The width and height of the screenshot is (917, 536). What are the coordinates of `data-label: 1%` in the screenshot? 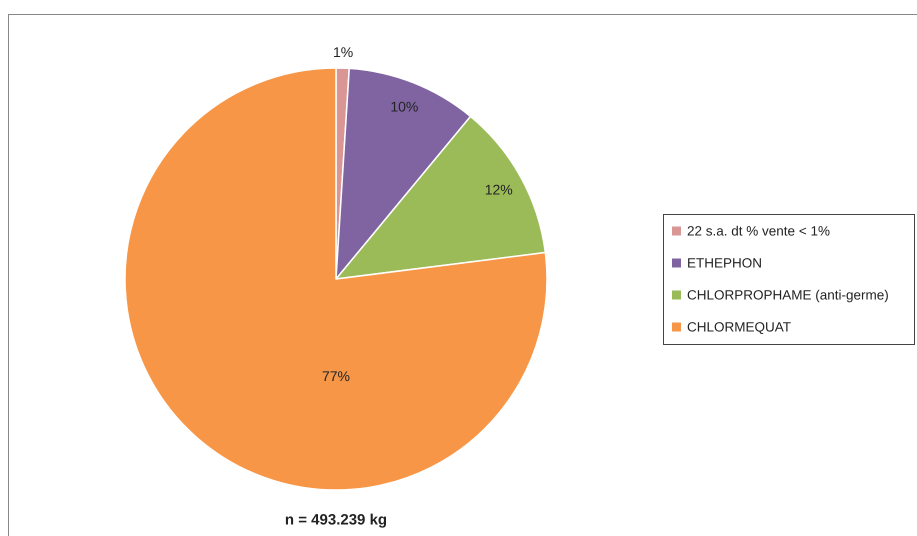 It's located at (343, 52).